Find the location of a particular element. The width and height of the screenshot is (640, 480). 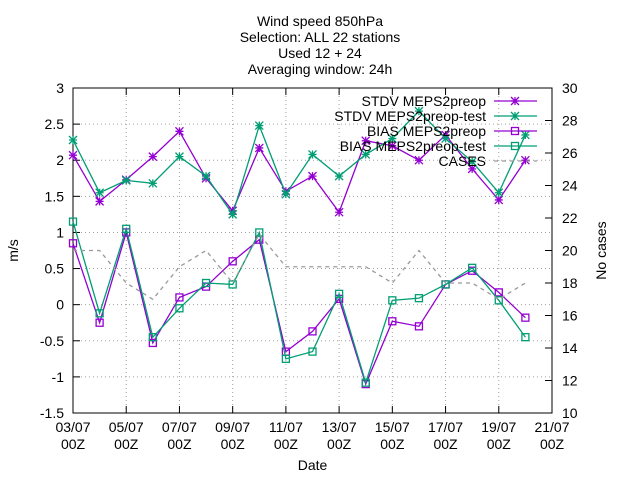

y2-tick-label: 24 is located at coordinates (570, 186).